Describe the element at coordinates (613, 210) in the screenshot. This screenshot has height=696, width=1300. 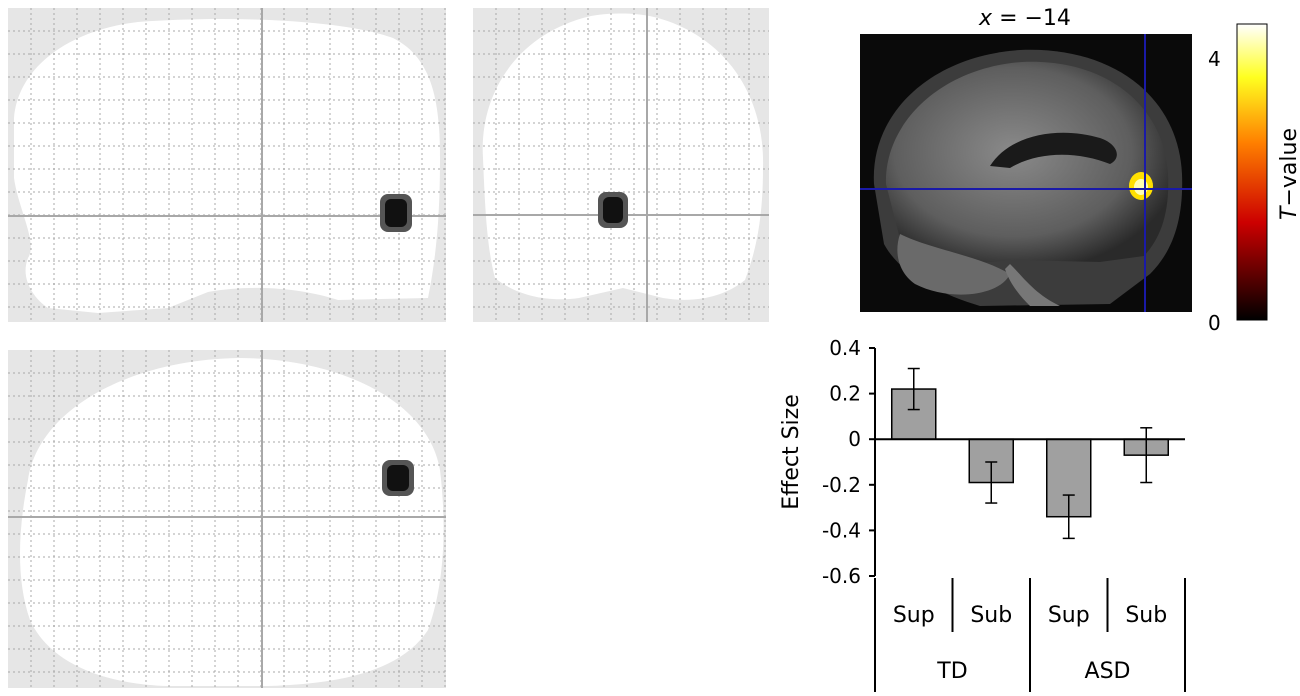
I see `coronal-activation-blob` at that location.